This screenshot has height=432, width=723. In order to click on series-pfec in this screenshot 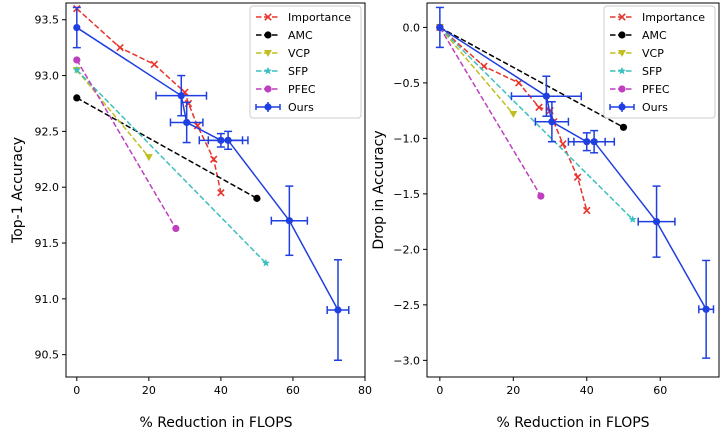, I will do `click(126, 144)`.